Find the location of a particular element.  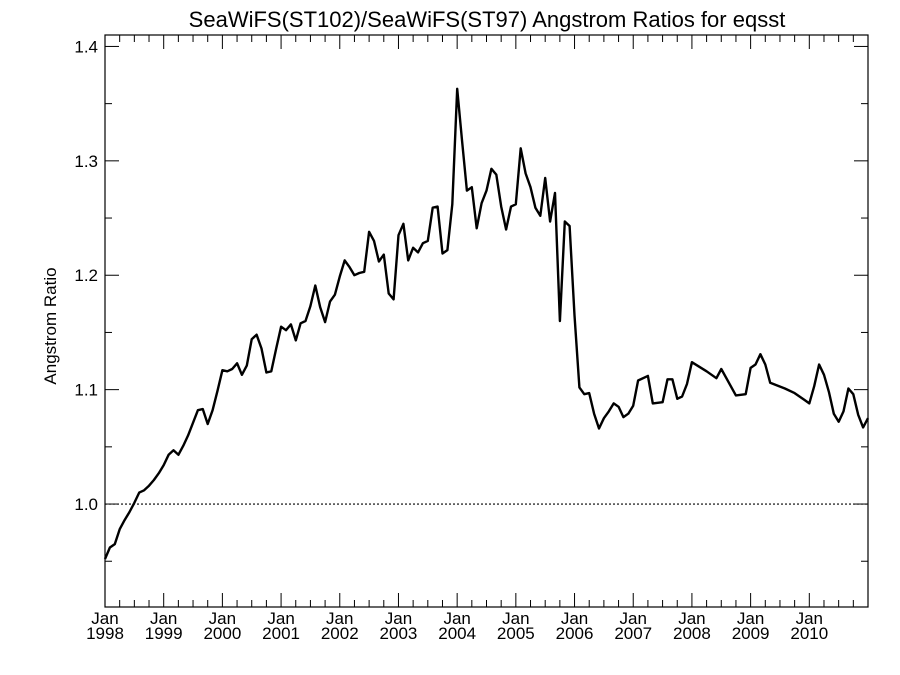

y-tick-label: 1.1 is located at coordinates (86, 390).